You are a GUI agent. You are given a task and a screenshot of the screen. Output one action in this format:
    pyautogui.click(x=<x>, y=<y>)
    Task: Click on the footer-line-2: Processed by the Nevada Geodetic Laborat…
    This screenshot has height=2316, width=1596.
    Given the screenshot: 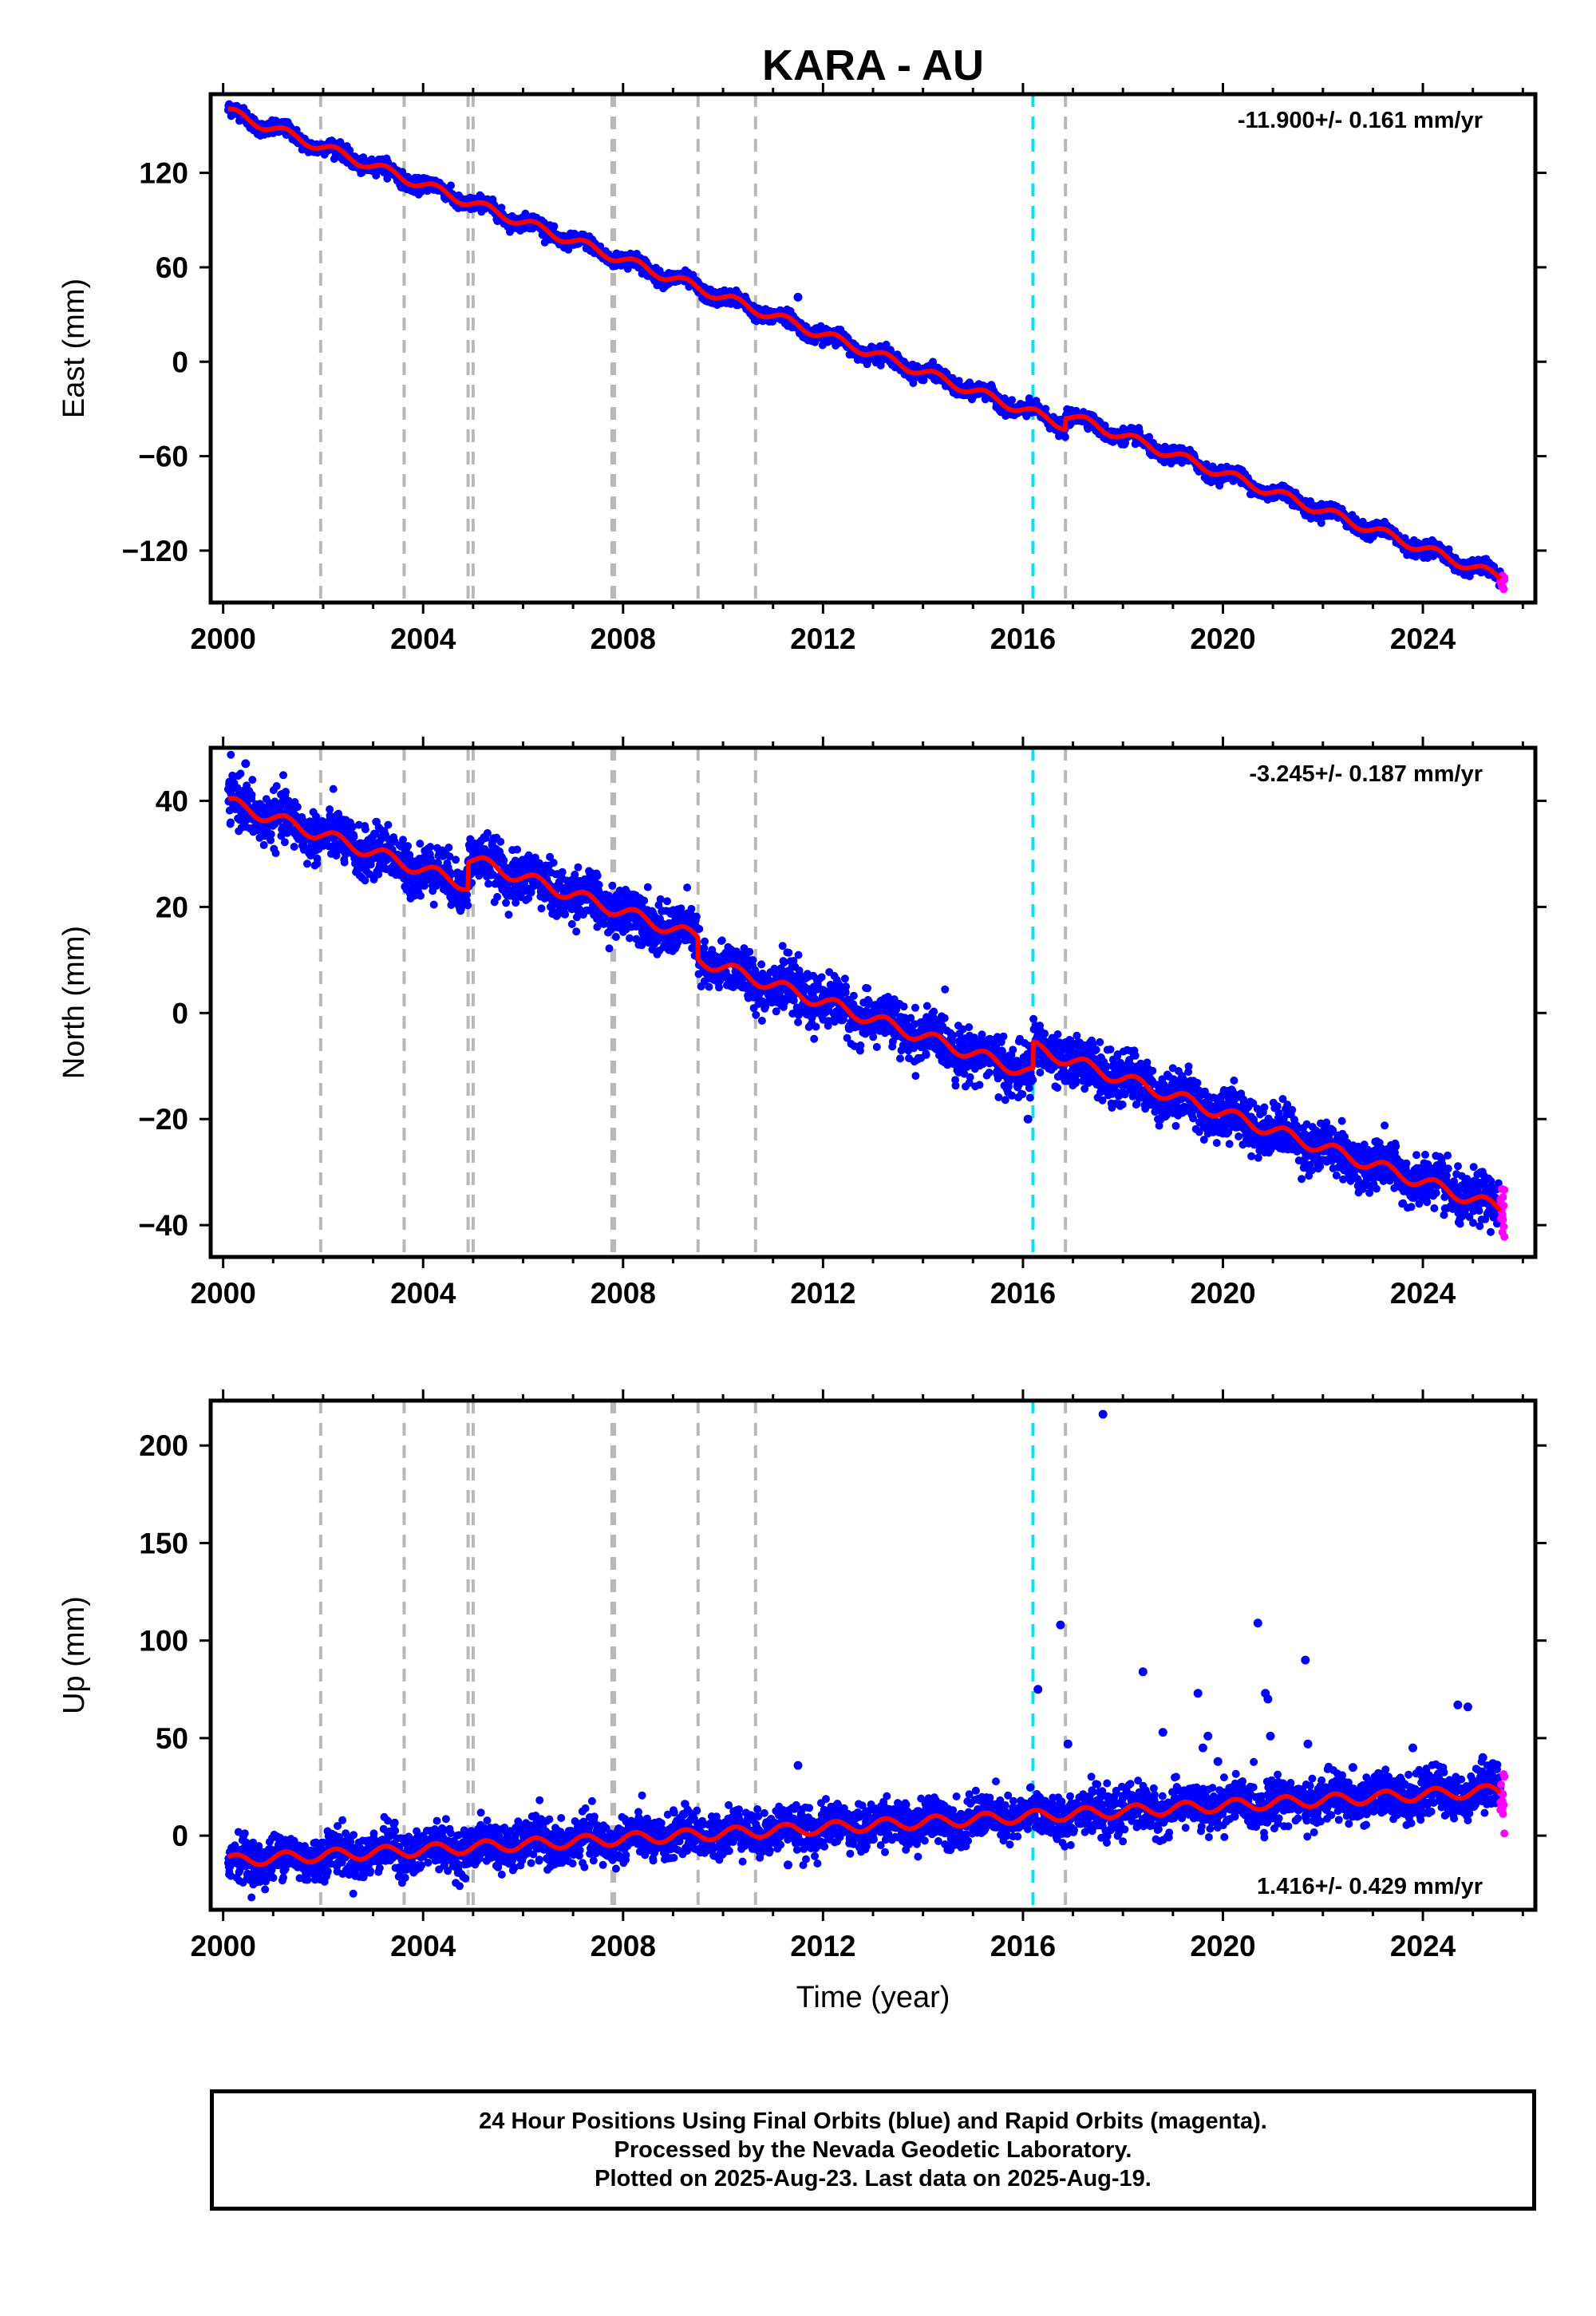 What is the action you would take?
    pyautogui.click(x=873, y=2150)
    